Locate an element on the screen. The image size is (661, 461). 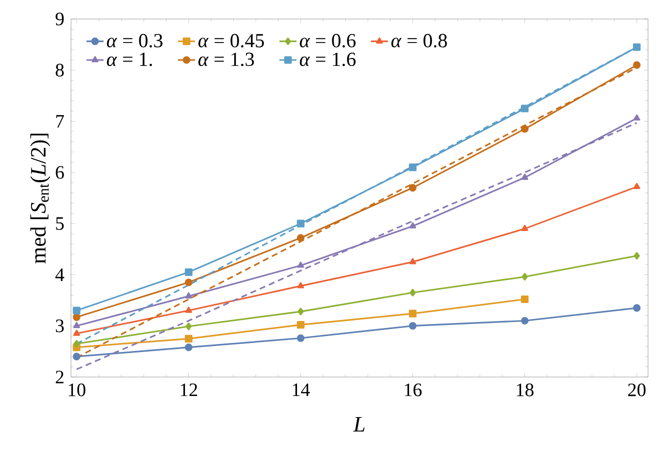
y-tick-label: 3 is located at coordinates (60, 326).